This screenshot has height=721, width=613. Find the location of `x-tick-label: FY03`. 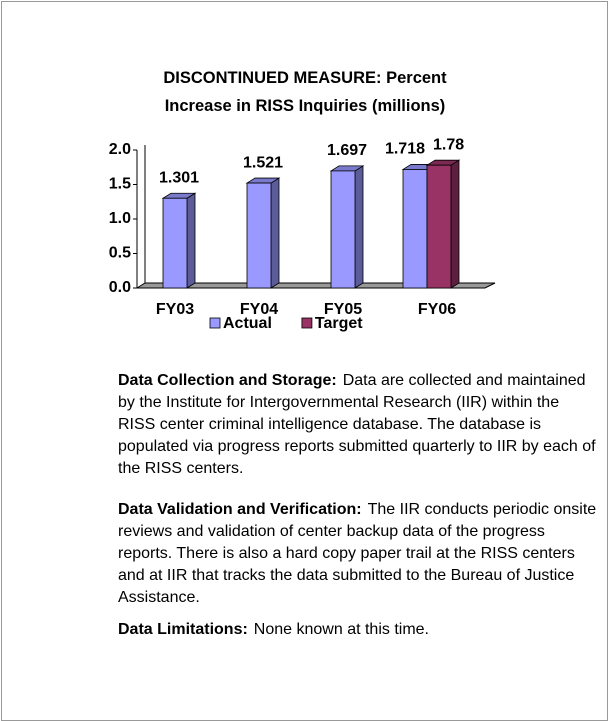

x-tick-label: FY03 is located at coordinates (175, 309).